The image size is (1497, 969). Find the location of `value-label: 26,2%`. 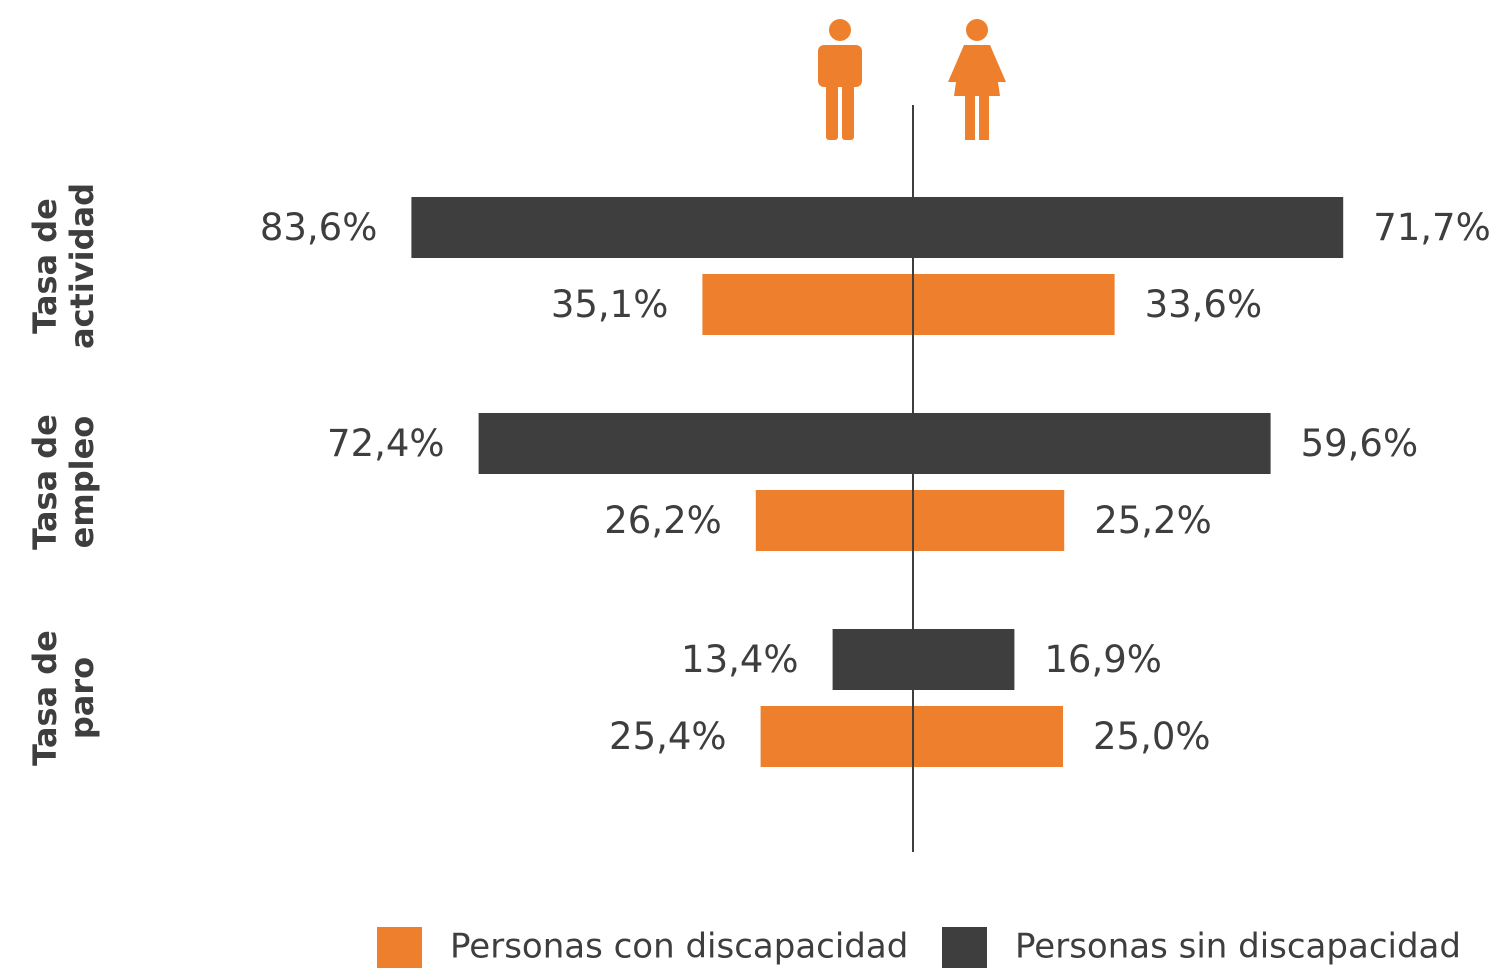

value-label: 26,2% is located at coordinates (663, 520).